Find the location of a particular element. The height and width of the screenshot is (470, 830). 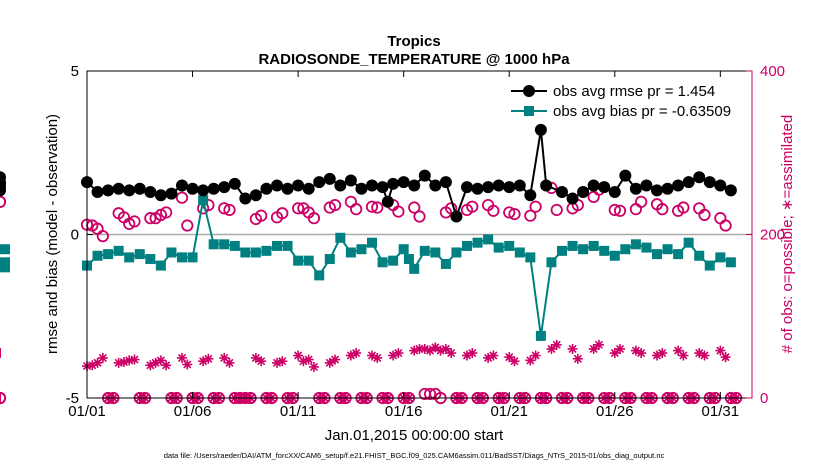

y-tick-label: -5 is located at coordinates (72, 398).